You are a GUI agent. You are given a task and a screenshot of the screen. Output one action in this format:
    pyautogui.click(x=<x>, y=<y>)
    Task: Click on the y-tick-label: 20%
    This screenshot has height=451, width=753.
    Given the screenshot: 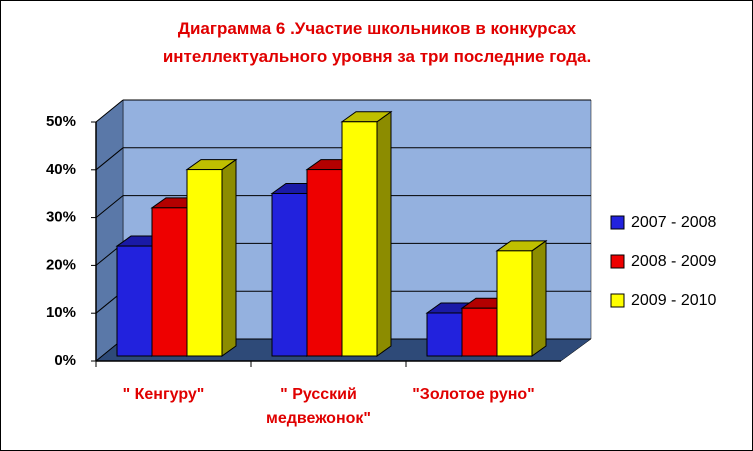 What is the action you would take?
    pyautogui.click(x=61, y=264)
    